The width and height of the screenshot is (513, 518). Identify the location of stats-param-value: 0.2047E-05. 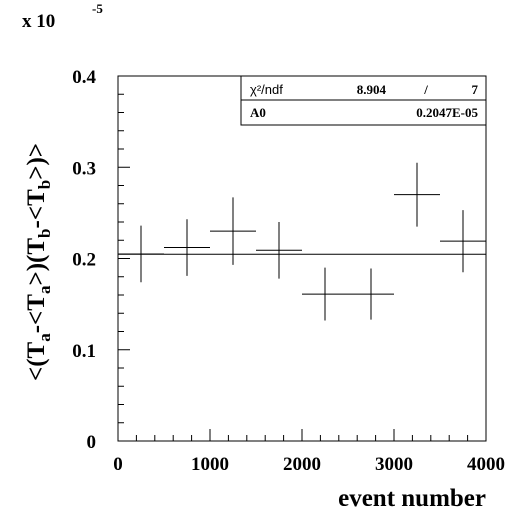
(447, 112).